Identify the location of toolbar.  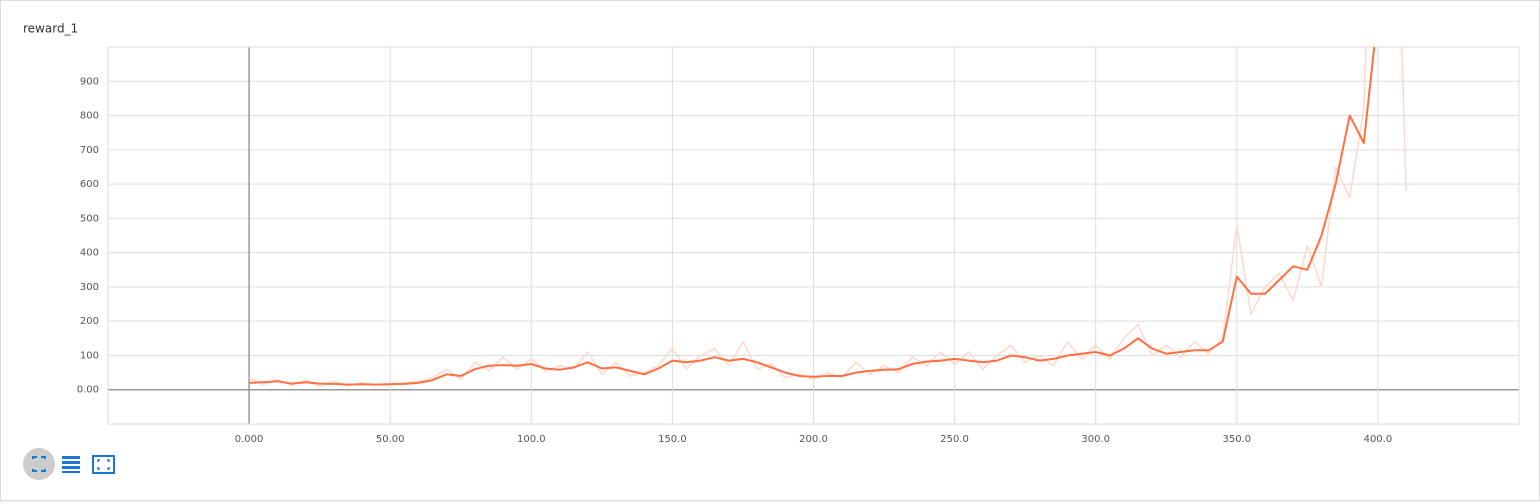
(69, 464).